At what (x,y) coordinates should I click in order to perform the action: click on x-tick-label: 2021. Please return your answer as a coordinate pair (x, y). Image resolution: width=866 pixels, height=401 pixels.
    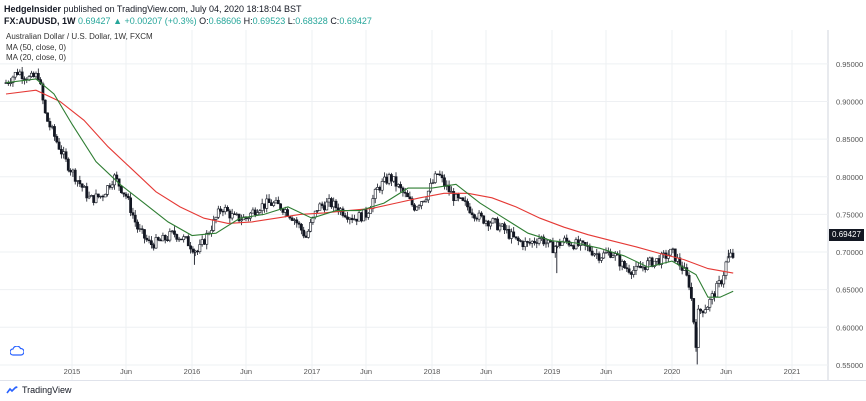
    Looking at the image, I should click on (792, 371).